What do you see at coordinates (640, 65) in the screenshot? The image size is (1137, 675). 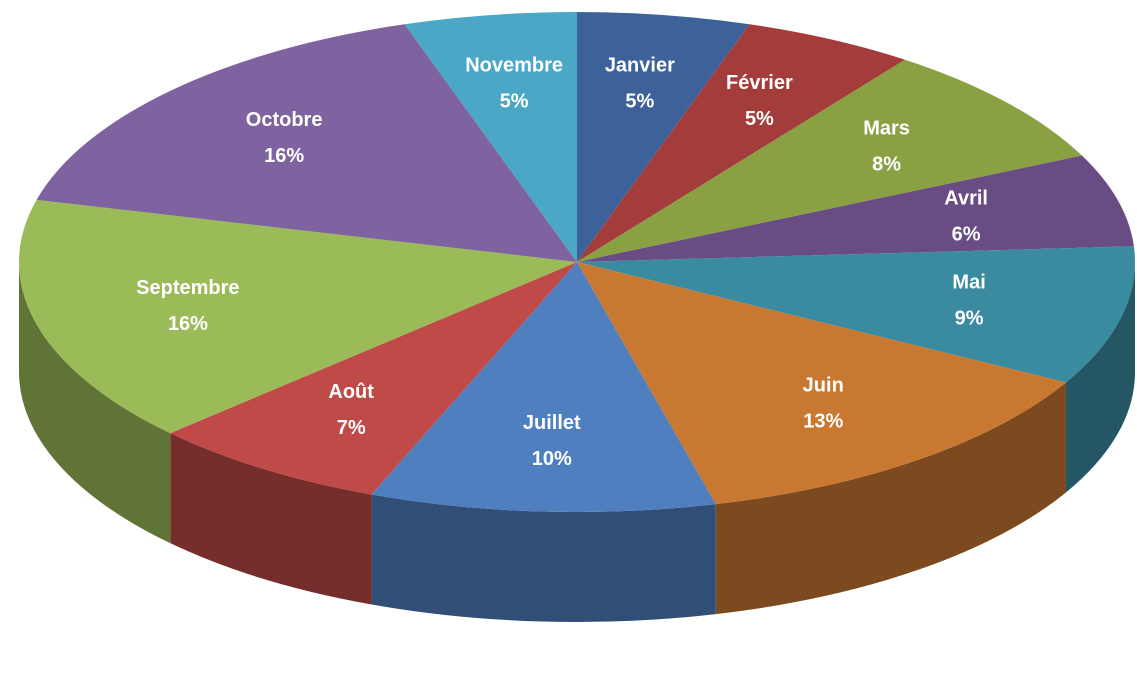 I see `slice-label: Janvier` at bounding box center [640, 65].